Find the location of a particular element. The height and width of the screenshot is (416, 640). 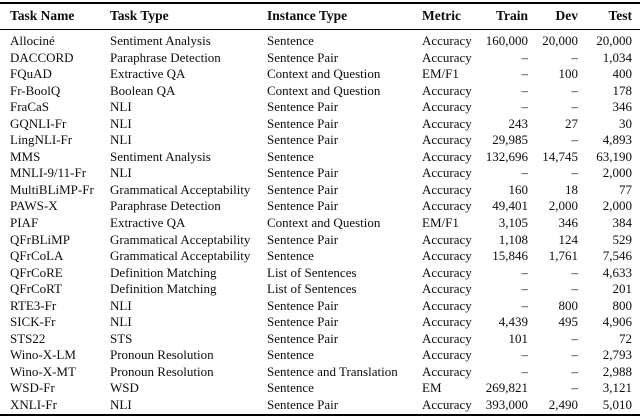

cell-task-name: QFrBLiMP is located at coordinates (40, 239).